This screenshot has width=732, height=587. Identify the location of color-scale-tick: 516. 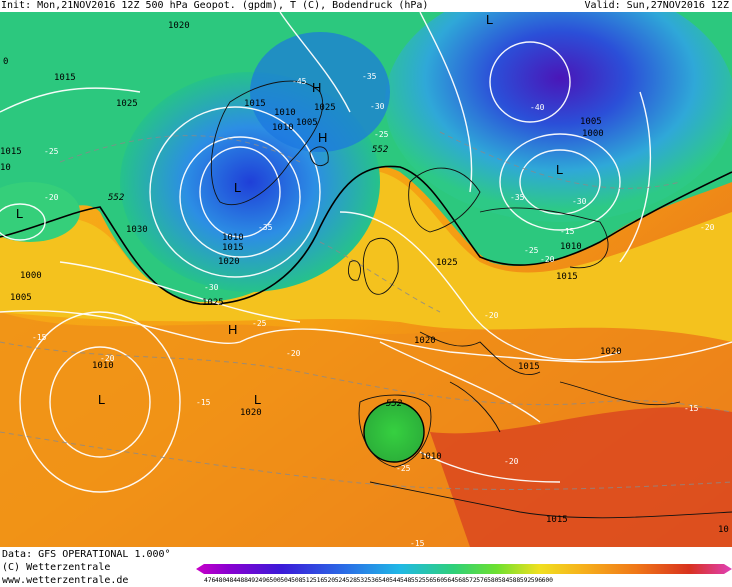
(318, 580).